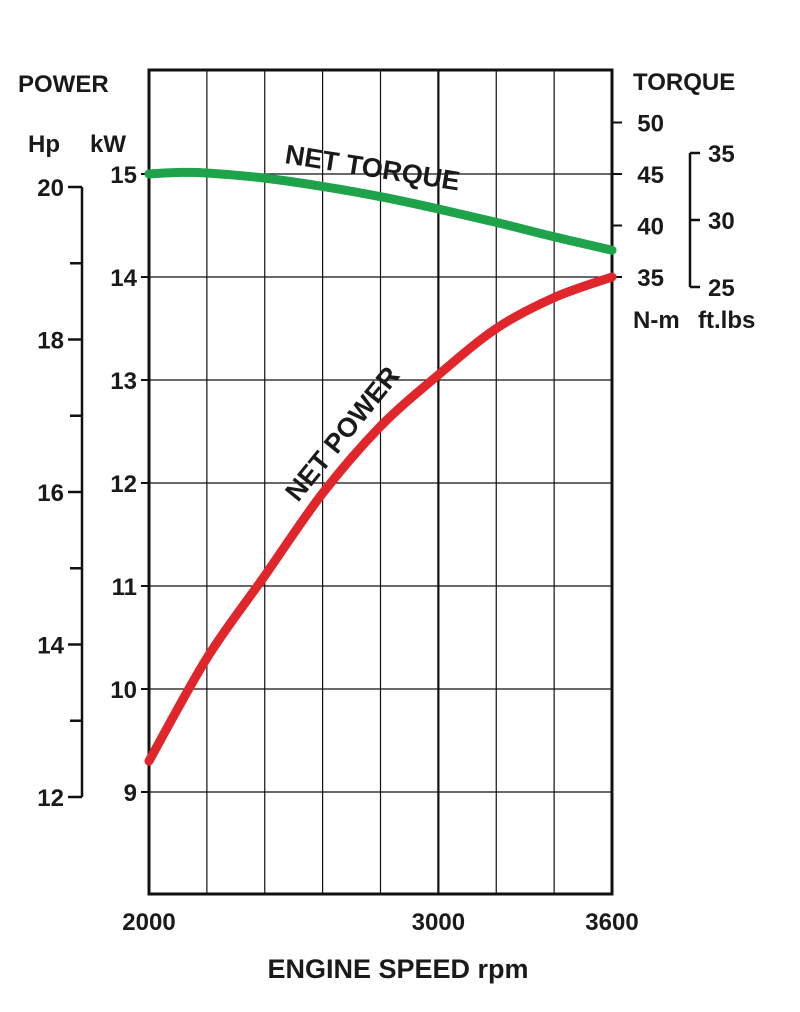  What do you see at coordinates (50, 188) in the screenshot?
I see `hp-tick-label: 20` at bounding box center [50, 188].